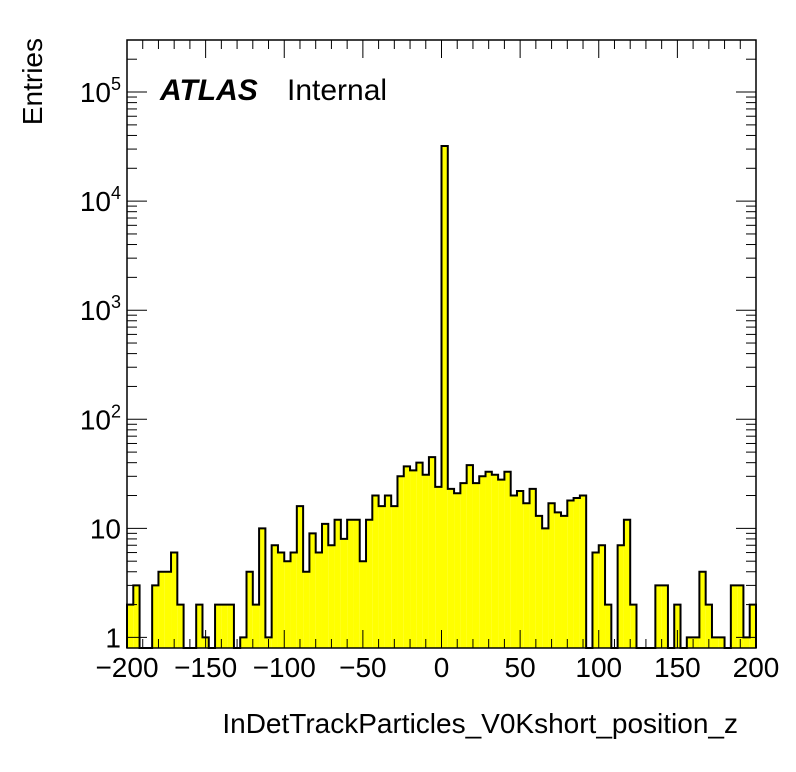  What do you see at coordinates (205, 667) in the screenshot?
I see `x-tick-label: −150` at bounding box center [205, 667].